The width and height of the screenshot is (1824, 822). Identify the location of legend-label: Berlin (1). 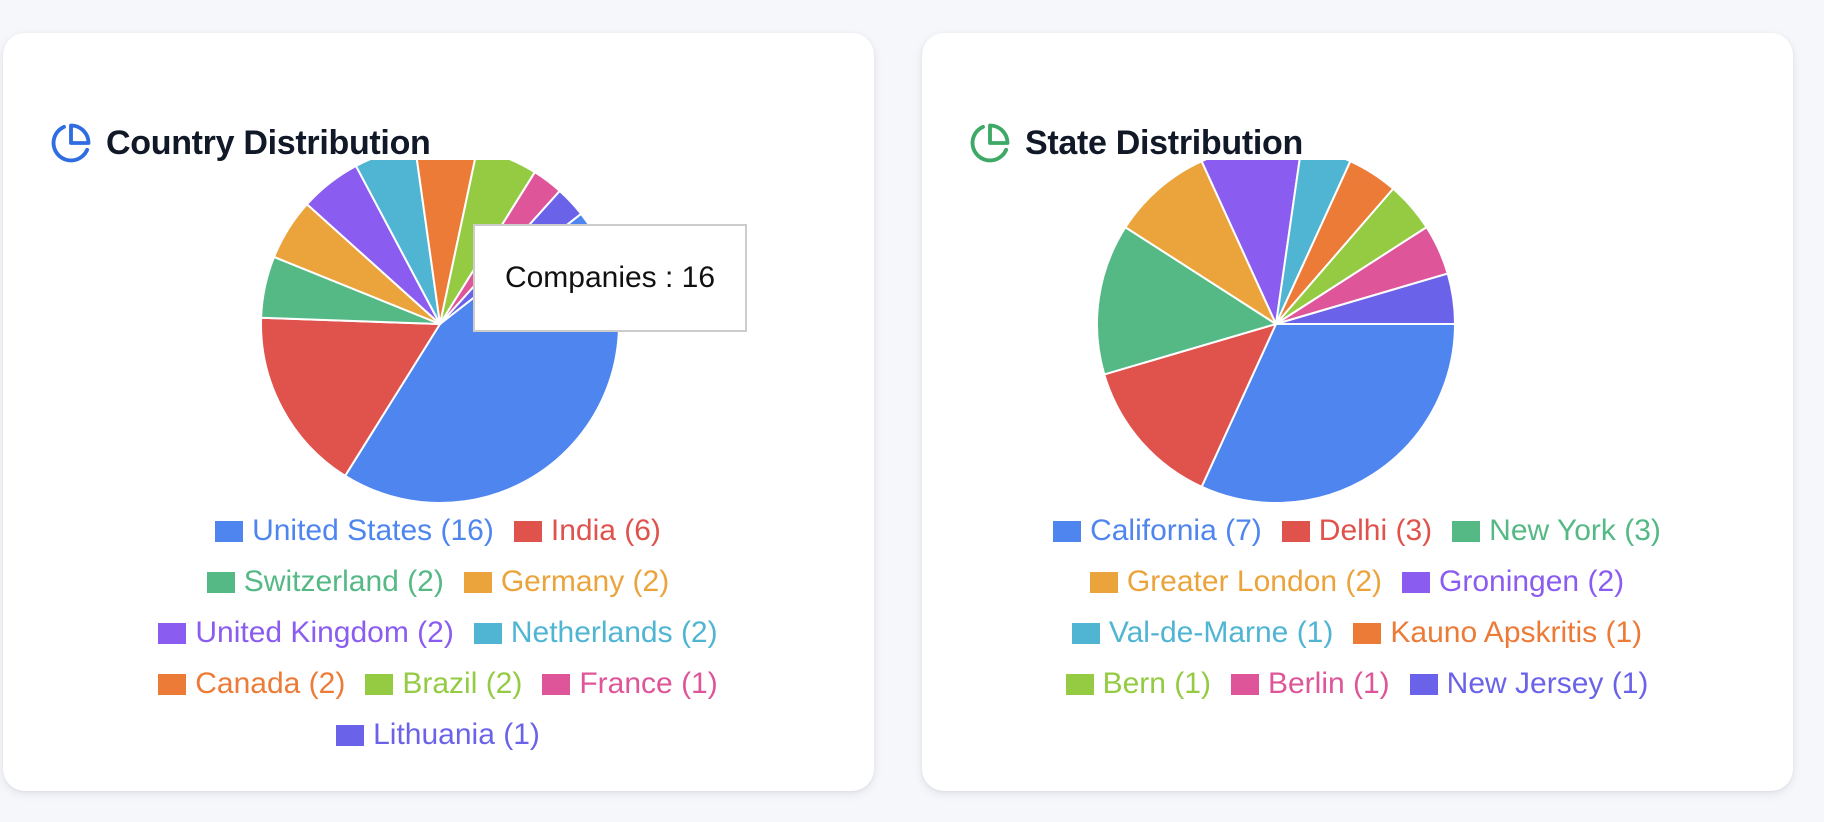
(1328, 683).